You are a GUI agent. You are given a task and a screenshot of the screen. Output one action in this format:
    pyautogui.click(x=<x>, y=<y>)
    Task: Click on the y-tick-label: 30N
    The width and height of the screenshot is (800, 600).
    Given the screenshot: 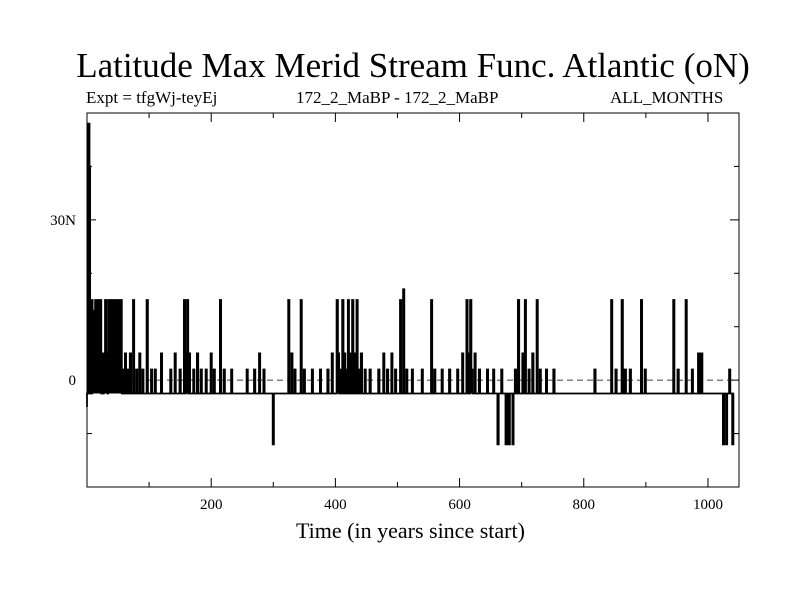 What is the action you would take?
    pyautogui.click(x=63, y=221)
    